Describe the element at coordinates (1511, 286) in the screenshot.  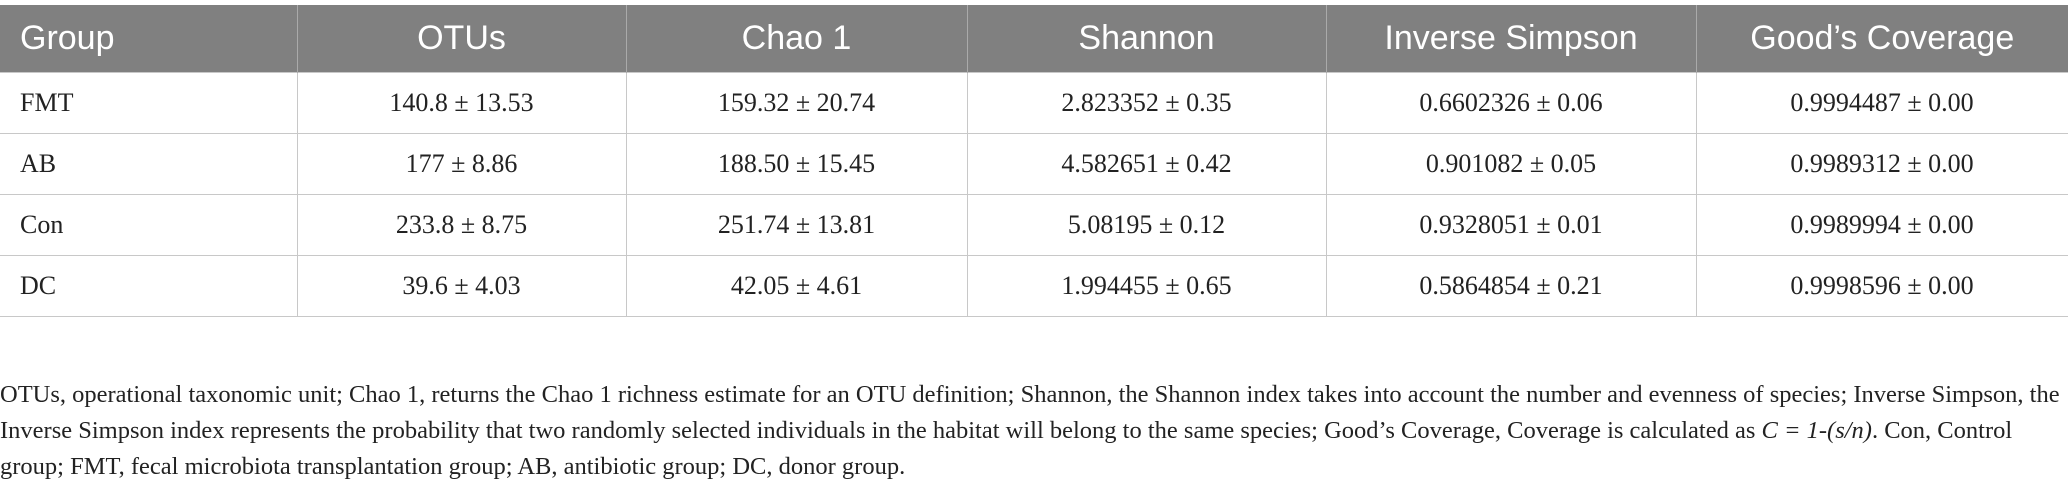
I see `table-cell: 0.5864854 ± 0.21` at that location.